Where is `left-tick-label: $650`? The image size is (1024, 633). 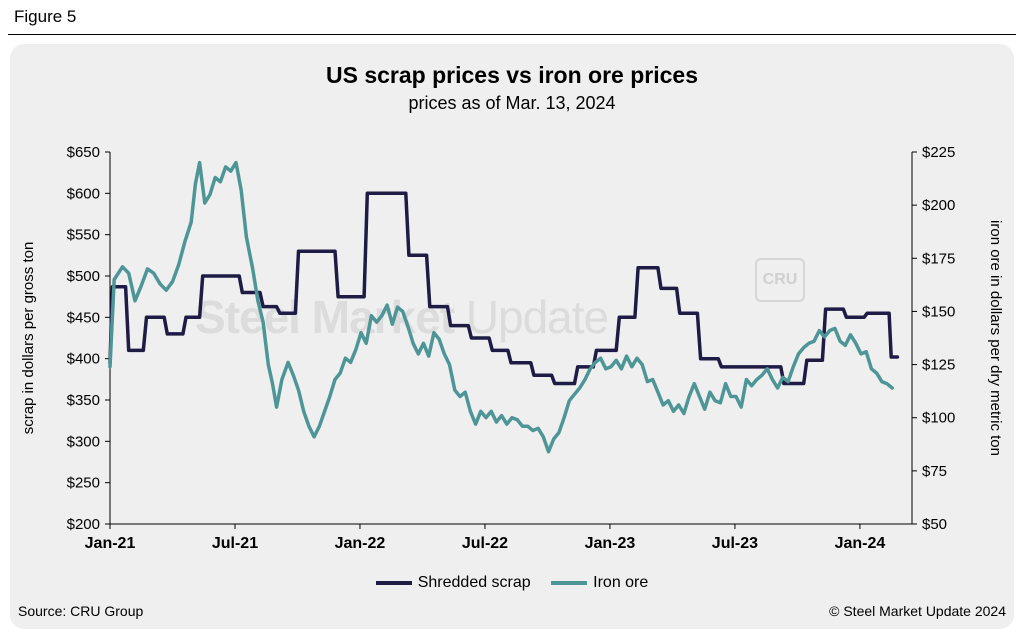 left-tick-label: $650 is located at coordinates (83, 152).